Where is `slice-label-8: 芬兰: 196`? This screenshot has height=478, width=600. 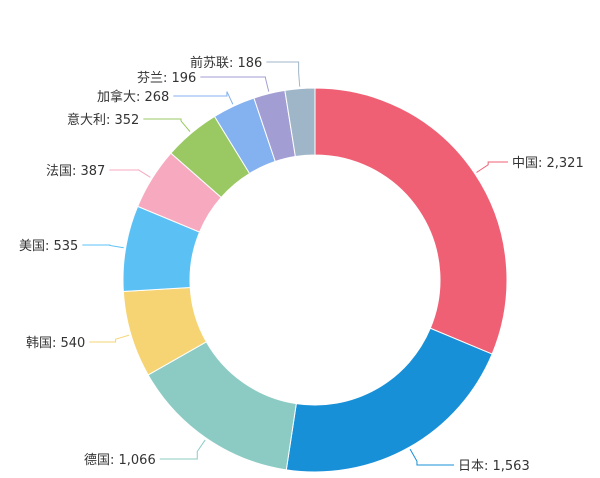 slice-label-8: 芬兰: 196 is located at coordinates (166, 78).